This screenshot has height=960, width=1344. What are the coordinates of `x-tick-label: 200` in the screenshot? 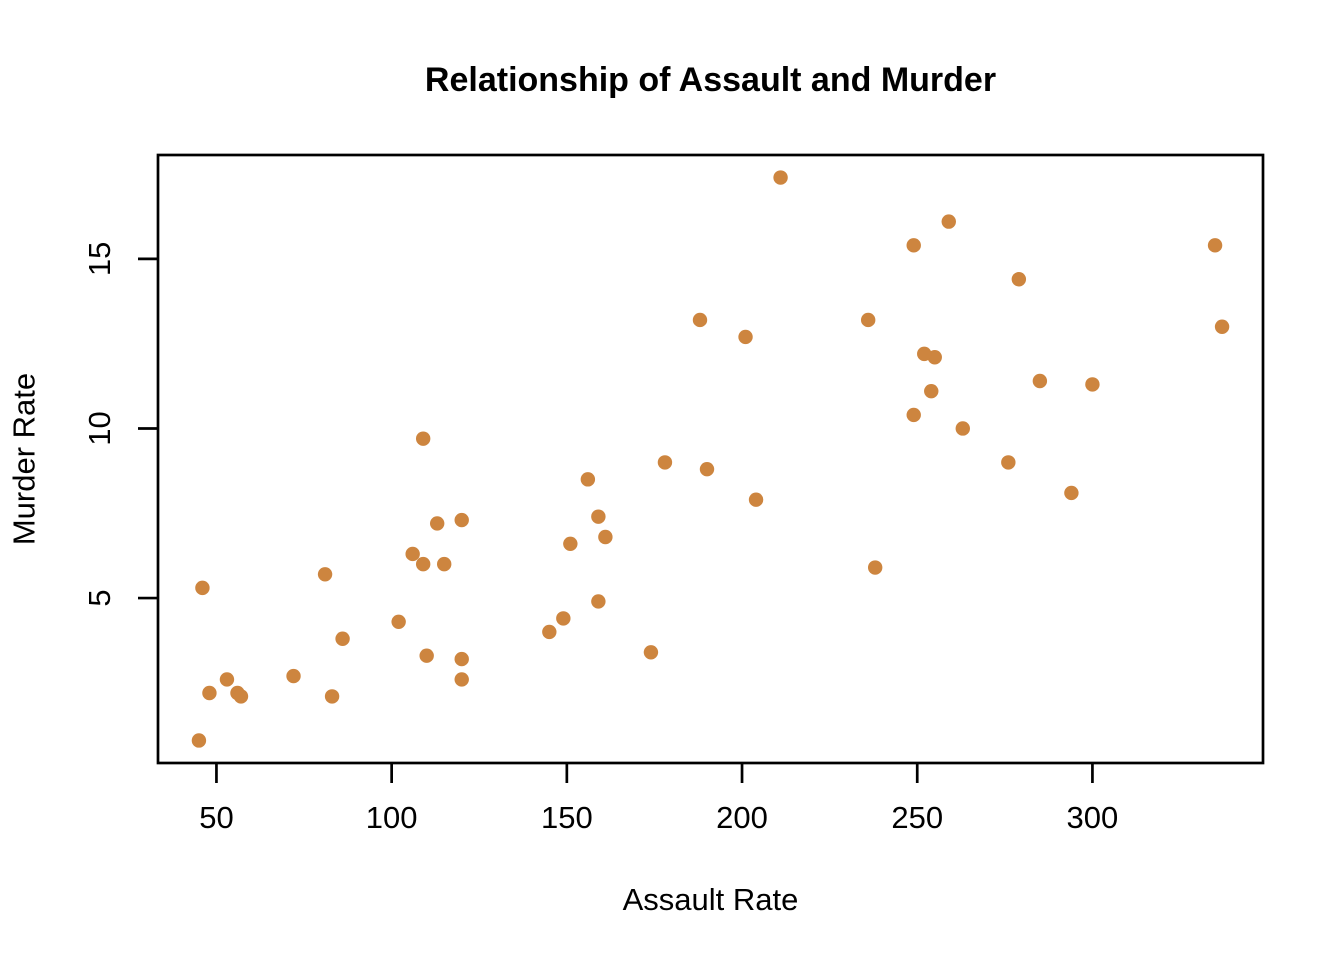 It's located at (742, 817).